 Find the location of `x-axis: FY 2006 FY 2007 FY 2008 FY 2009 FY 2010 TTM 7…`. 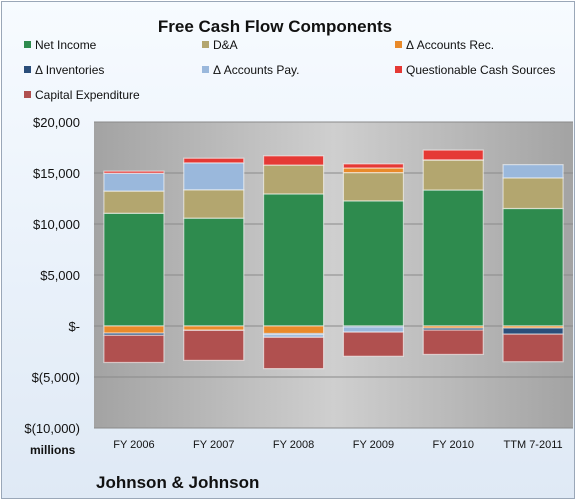

x-axis: FY 2006 FY 2007 FY 2008 FY 2009 FY 2010 TTM 7… is located at coordinates (337, 445).